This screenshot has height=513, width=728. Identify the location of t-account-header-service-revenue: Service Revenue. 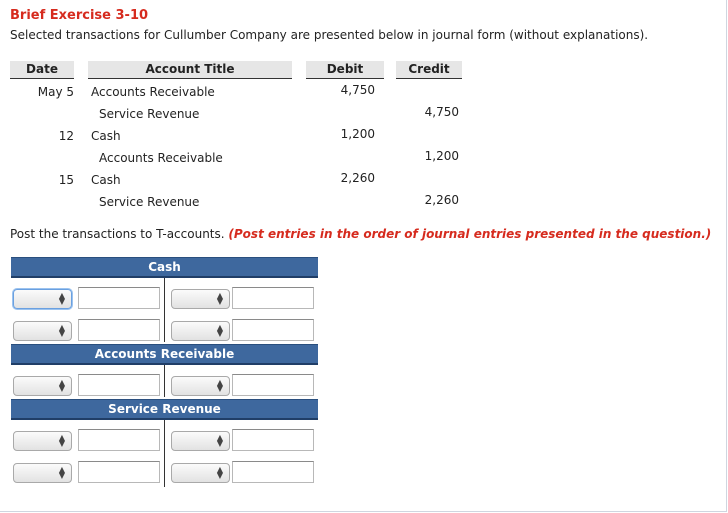
(164, 409).